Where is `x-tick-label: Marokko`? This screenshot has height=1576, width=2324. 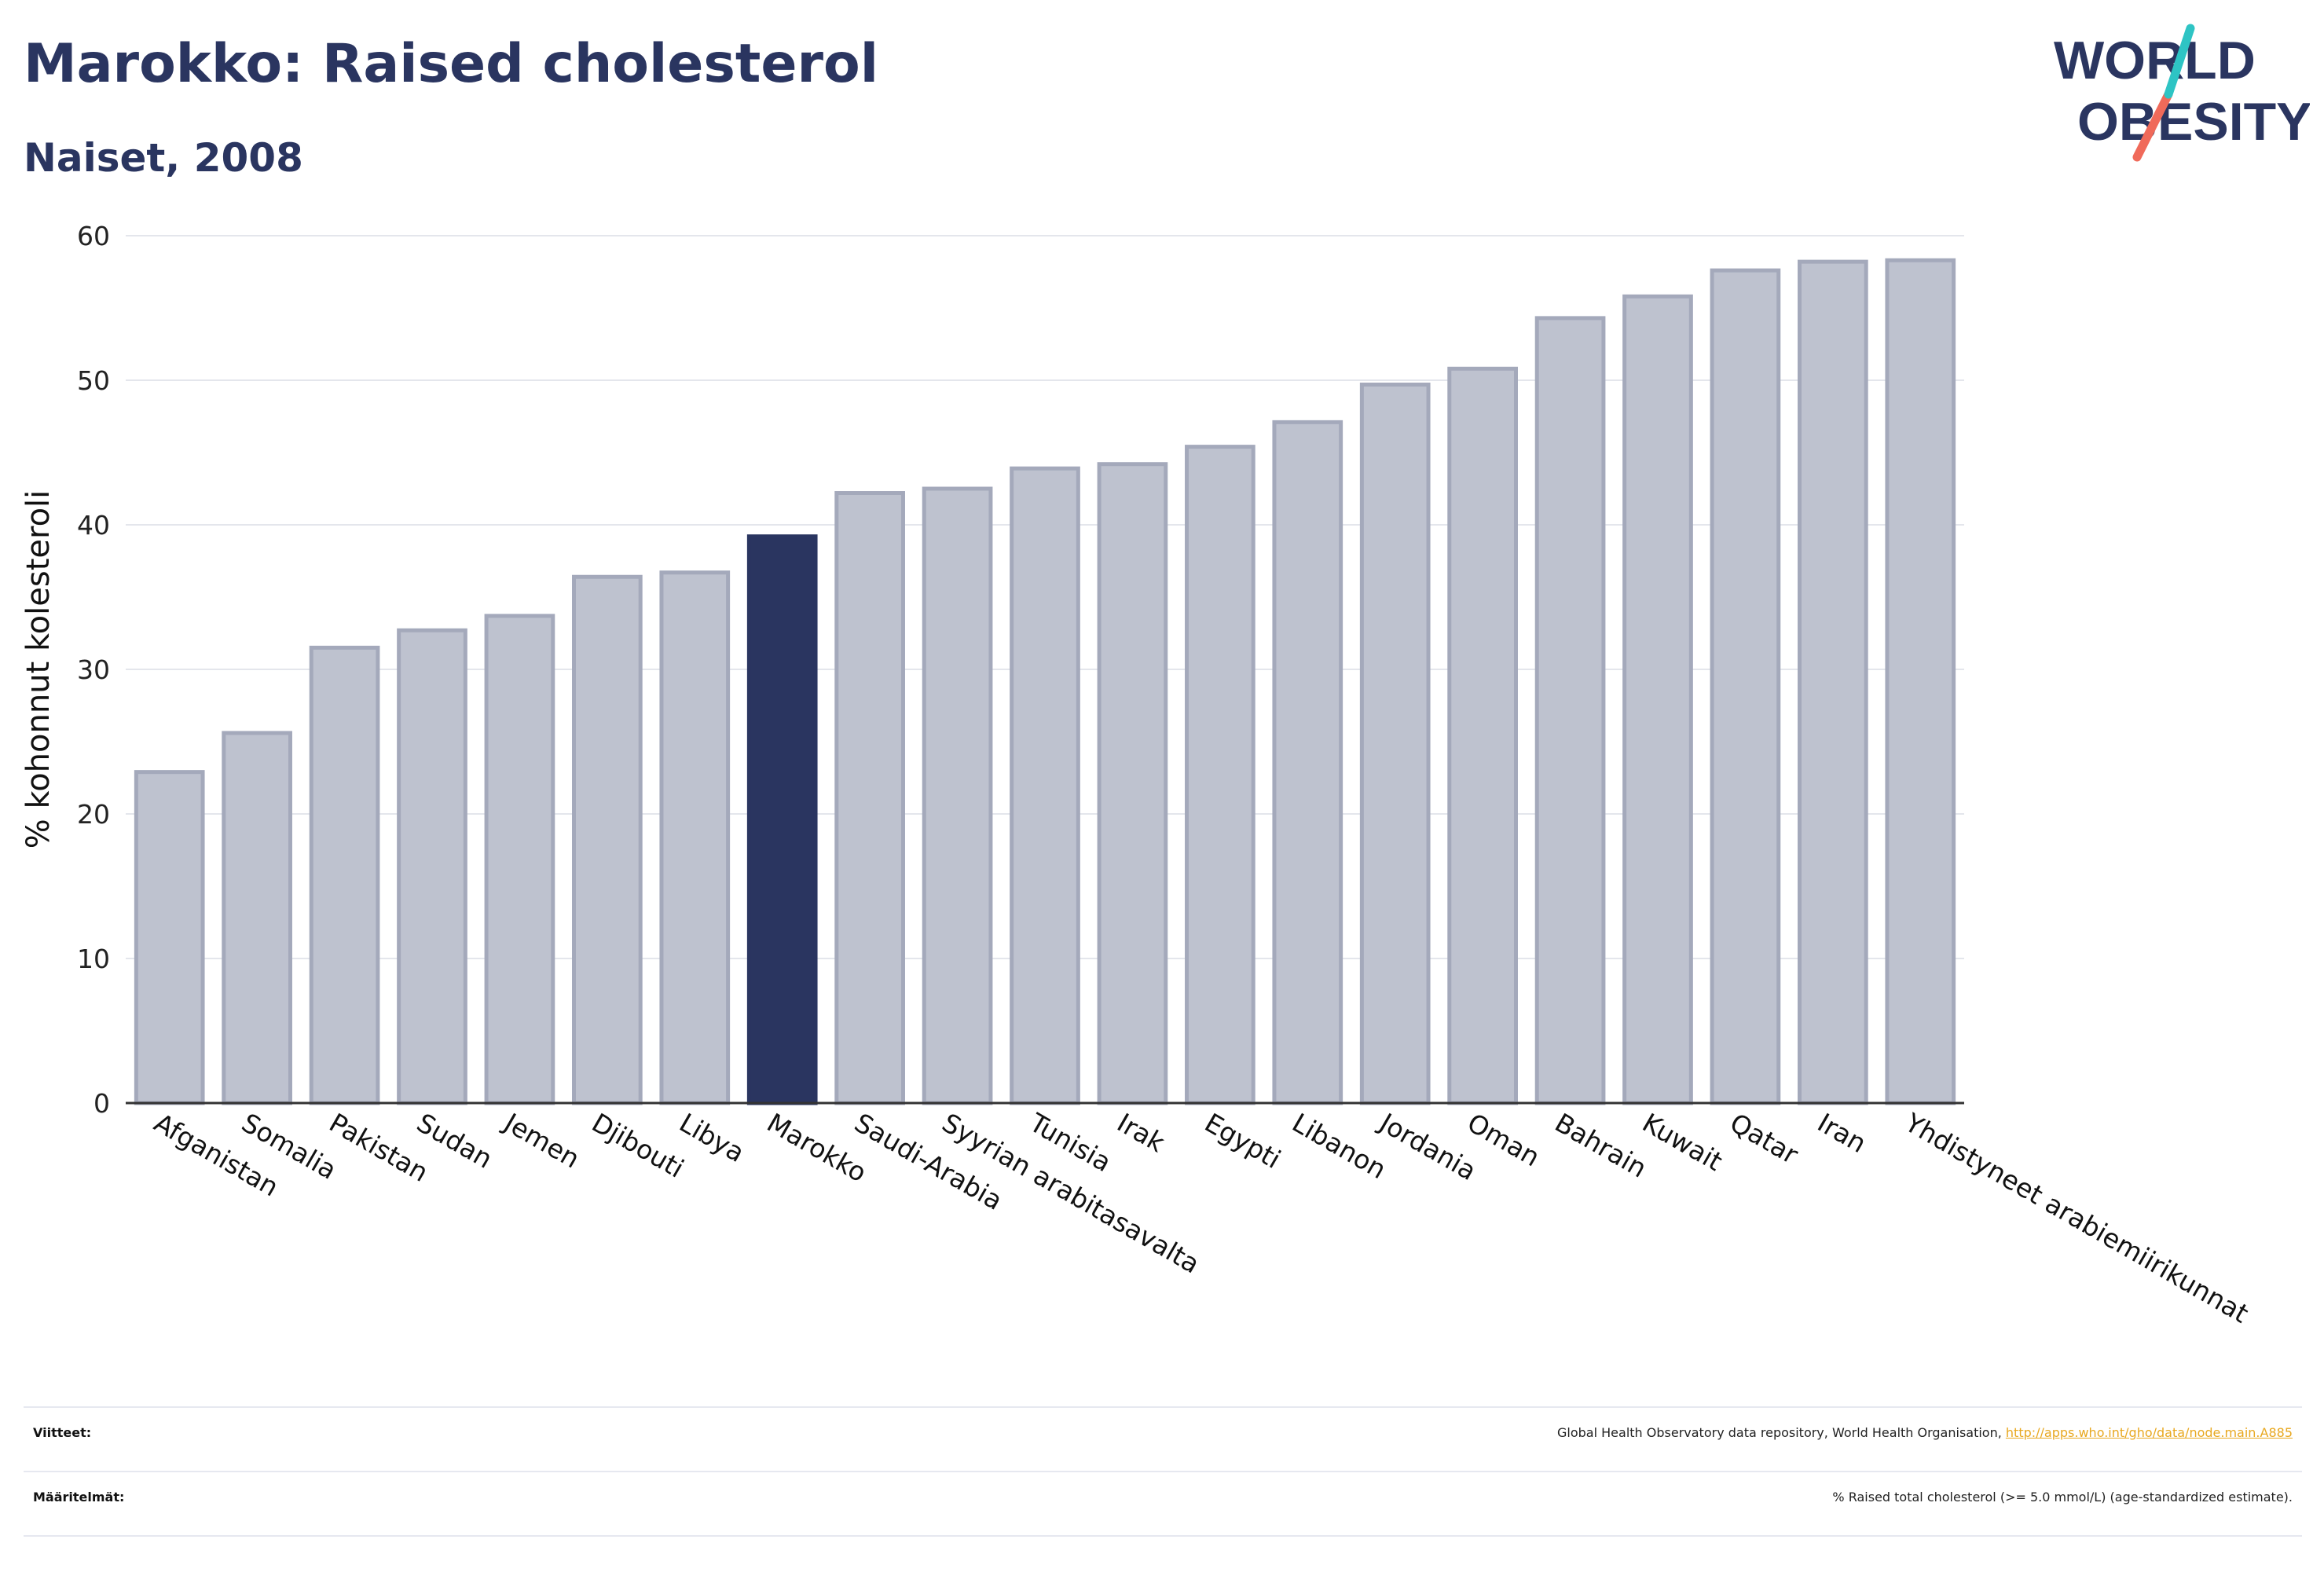
x-tick-label: Marokko is located at coordinates (817, 1147).